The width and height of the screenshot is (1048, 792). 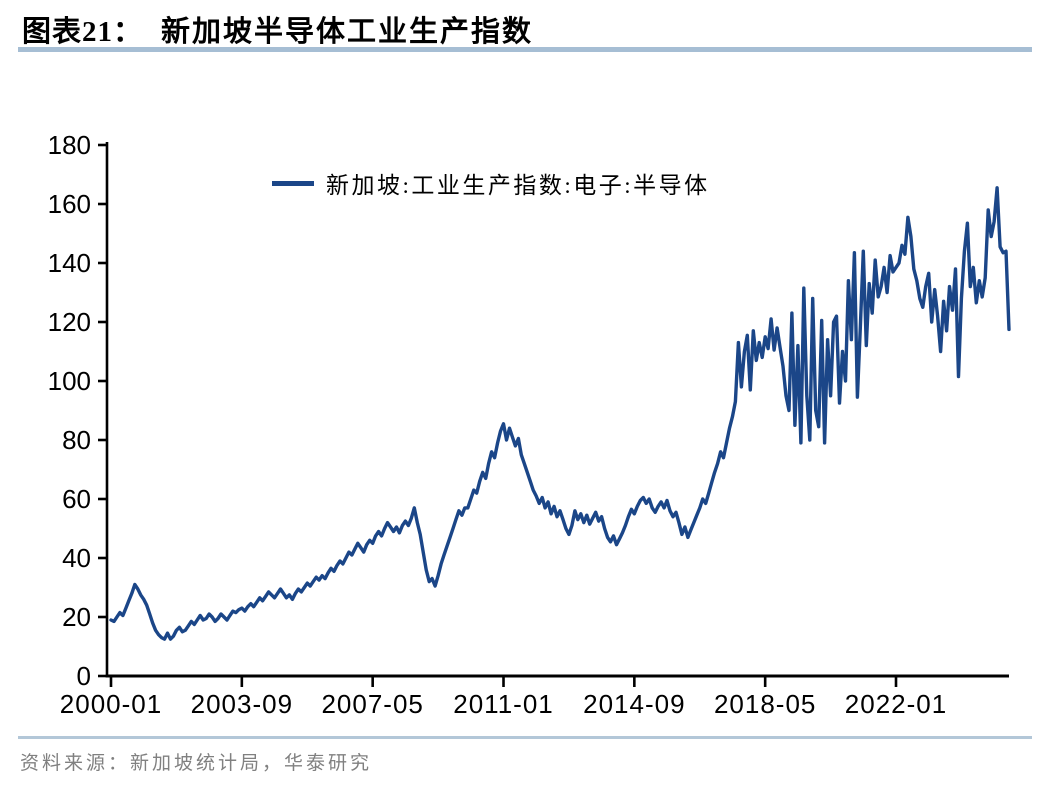 I want to click on x-tick-label: 2011-01, so click(x=503, y=704).